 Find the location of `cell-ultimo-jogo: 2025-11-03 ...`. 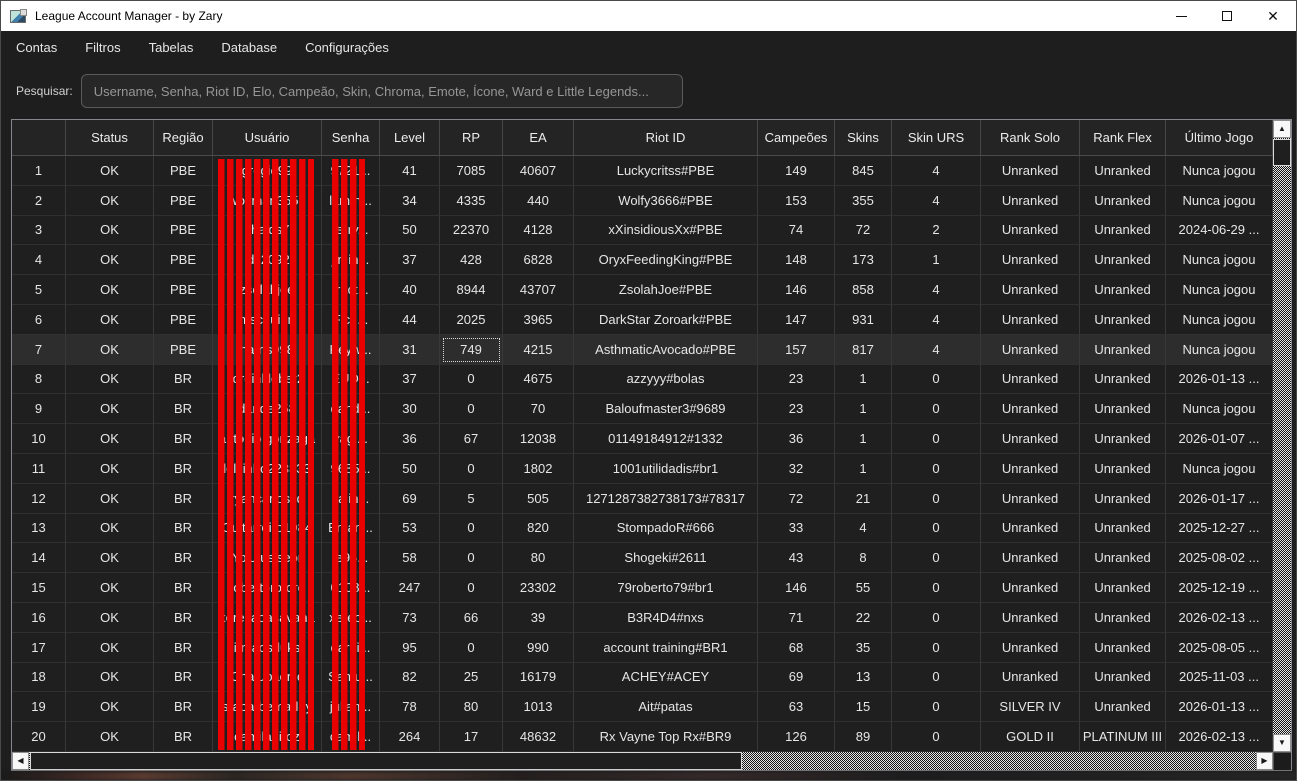

cell-ultimo-jogo: 2025-11-03 ... is located at coordinates (1219, 677).